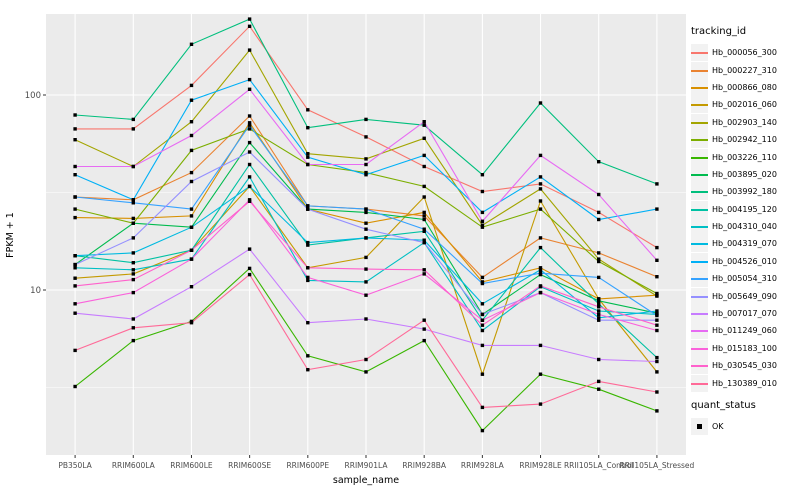 The image size is (800, 500). What do you see at coordinates (744, 87) in the screenshot?
I see `legend-item-label: Hb_000866_080` at bounding box center [744, 87].